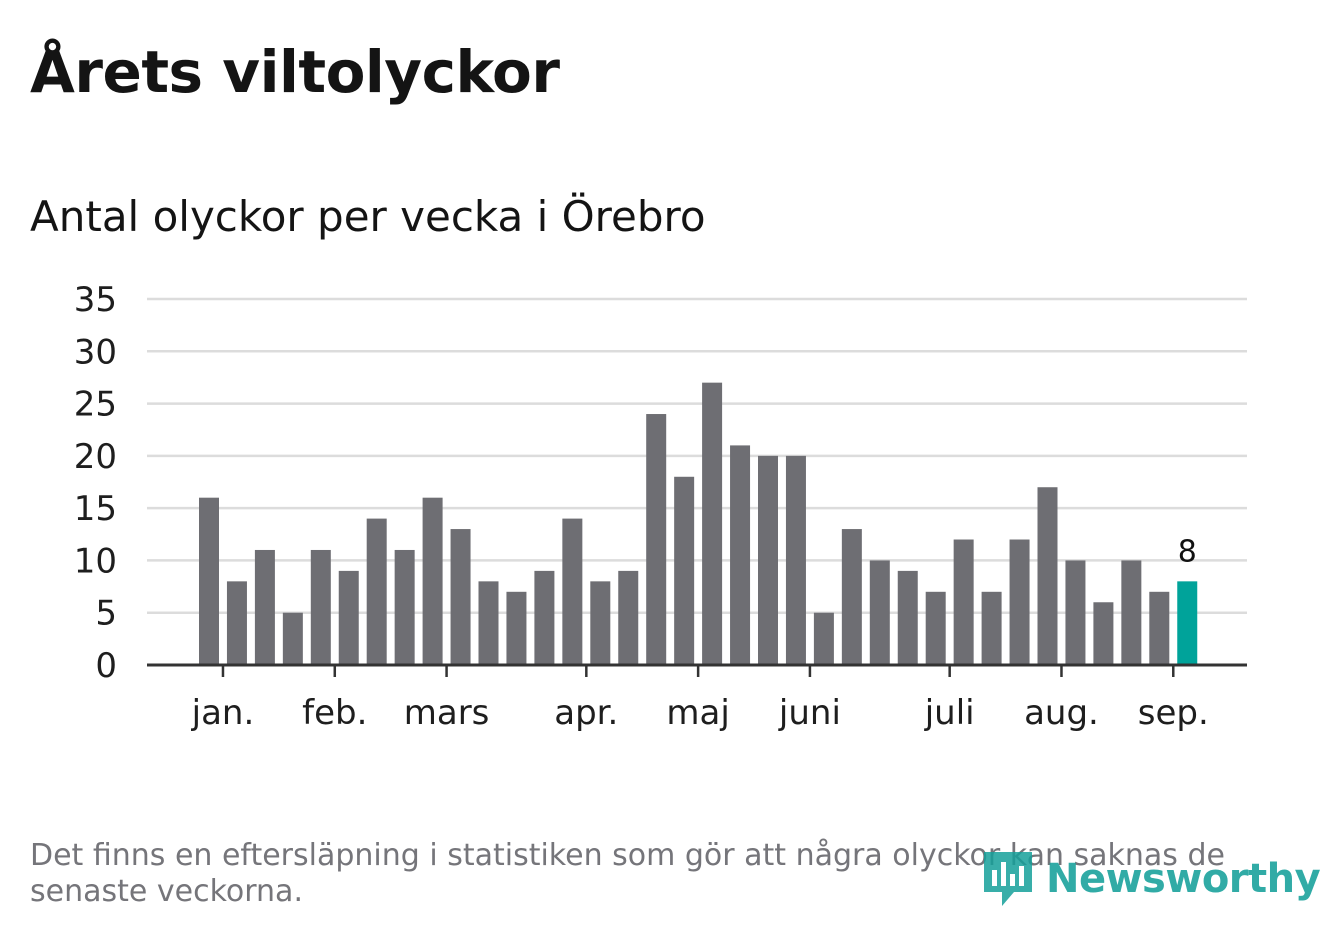 The width and height of the screenshot is (1322, 939). What do you see at coordinates (447, 713) in the screenshot?
I see `x-tick-label: mars` at bounding box center [447, 713].